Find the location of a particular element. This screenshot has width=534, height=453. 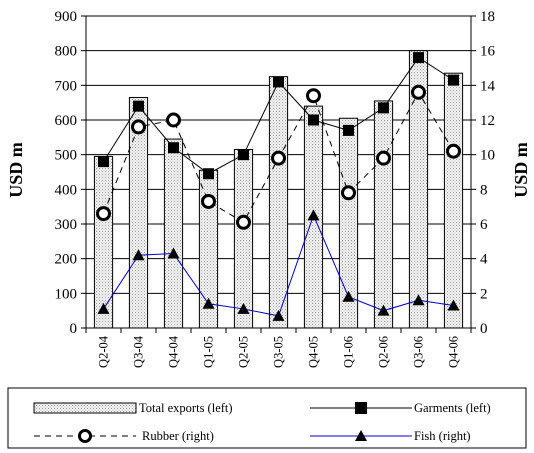

x-category-label: Q2-06 is located at coordinates (384, 352).